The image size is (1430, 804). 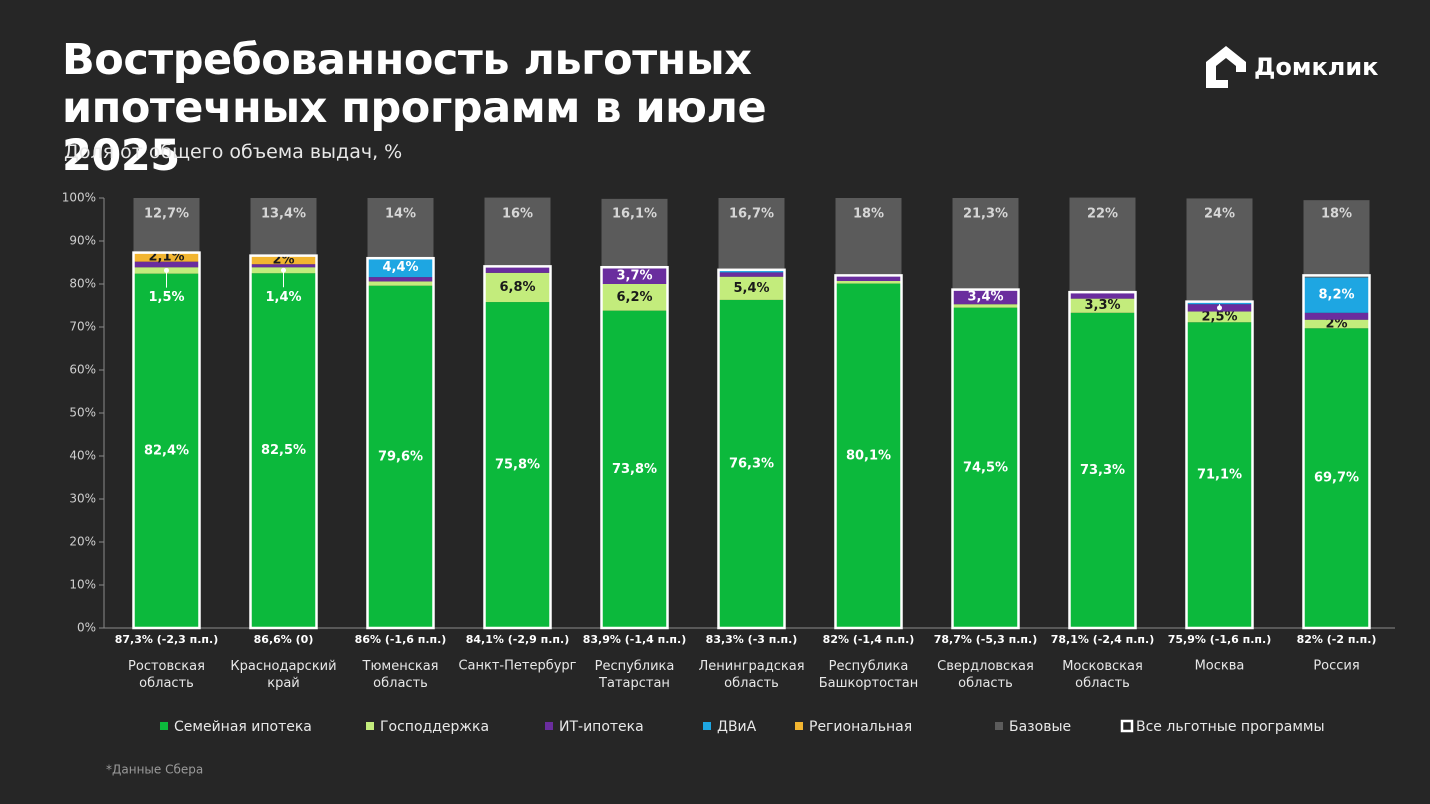 What do you see at coordinates (434, 727) in the screenshot?
I see `legend-label: Господдержка` at bounding box center [434, 727].